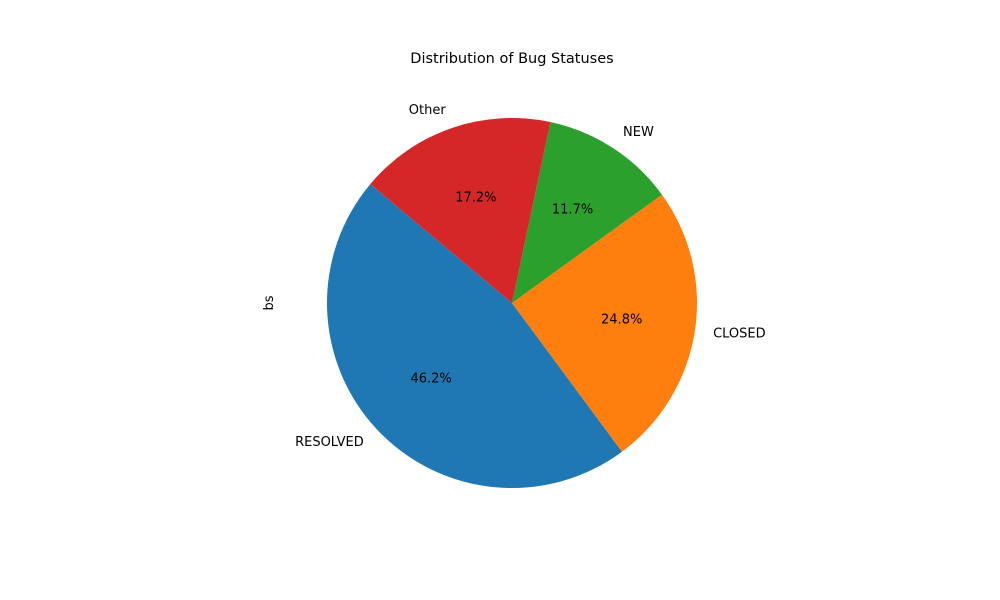 The image size is (1000, 600). I want to click on slice-label-other: Other, so click(428, 110).